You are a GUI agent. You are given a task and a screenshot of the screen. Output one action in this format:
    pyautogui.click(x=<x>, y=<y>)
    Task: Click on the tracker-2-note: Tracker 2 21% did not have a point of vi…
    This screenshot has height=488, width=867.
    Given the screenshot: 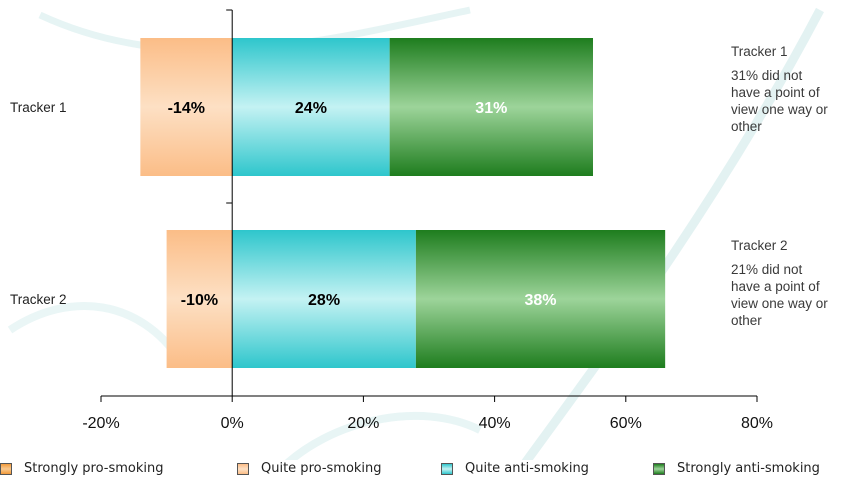 What is the action you would take?
    pyautogui.click(x=797, y=283)
    